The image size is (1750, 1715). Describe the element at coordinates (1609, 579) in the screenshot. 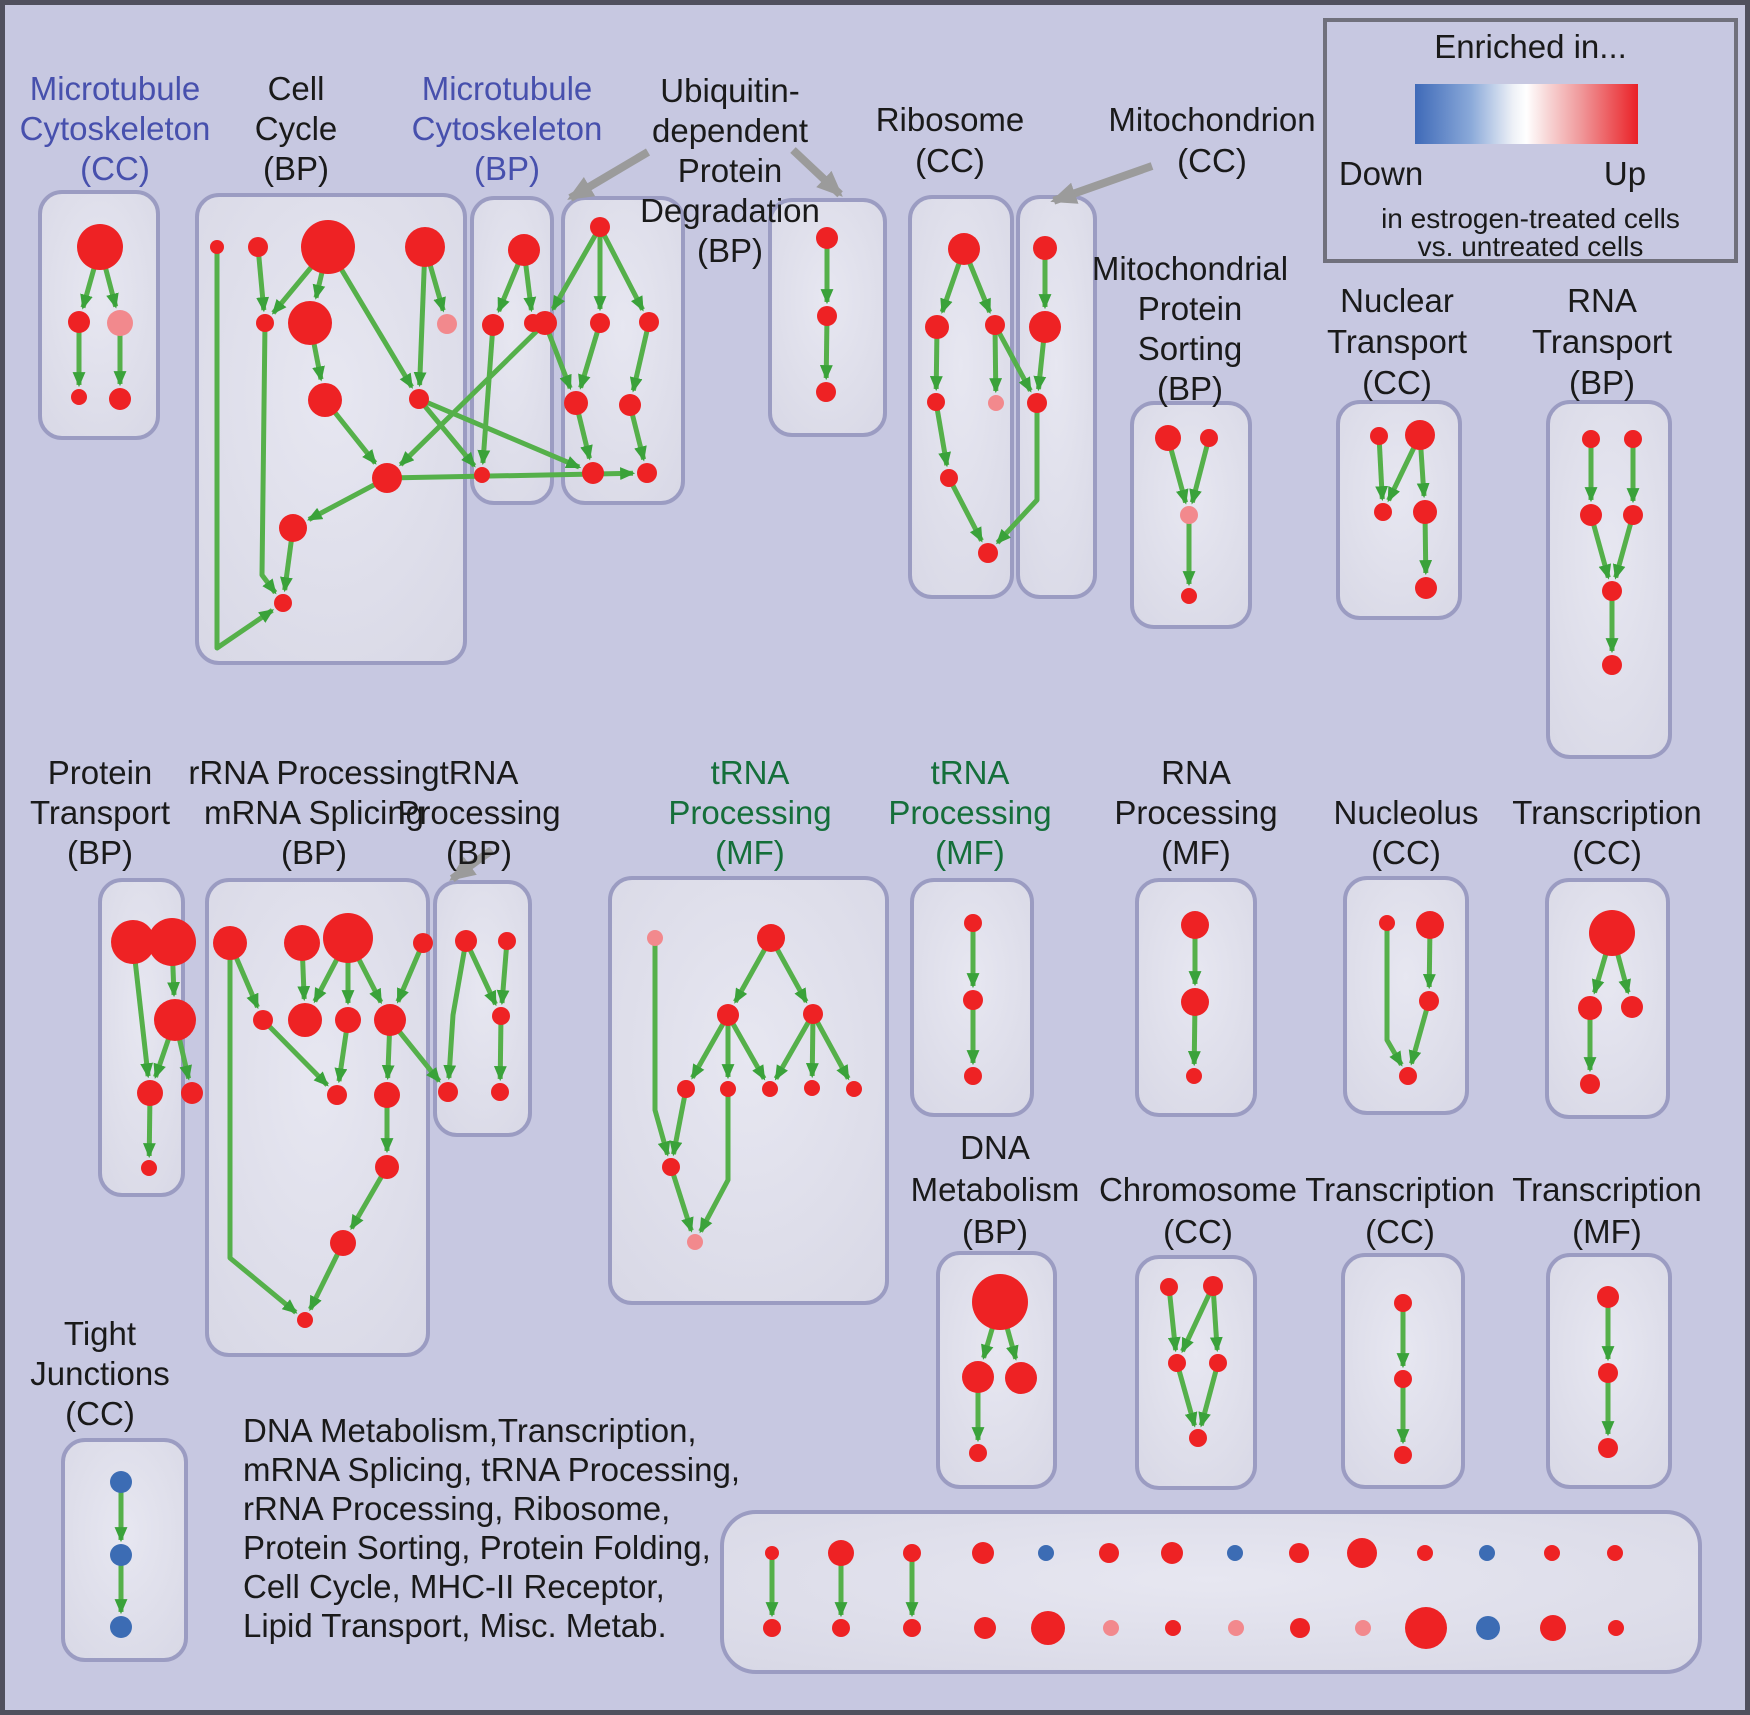

I see `cluster-box-rnatrans` at that location.